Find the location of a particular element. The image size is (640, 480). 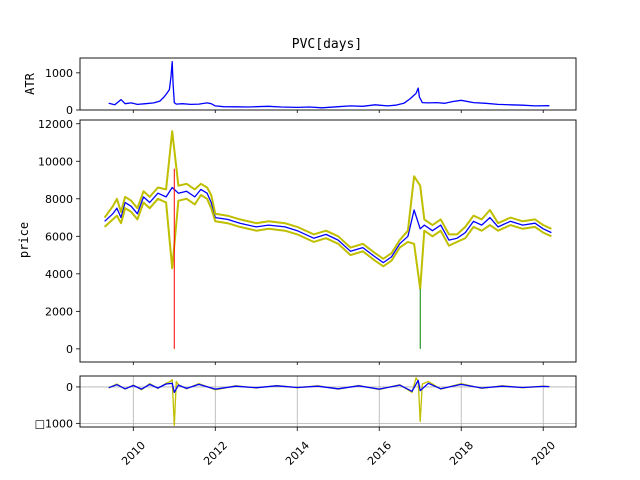

y-tick-label-3: 6000 is located at coordinates (59, 236).